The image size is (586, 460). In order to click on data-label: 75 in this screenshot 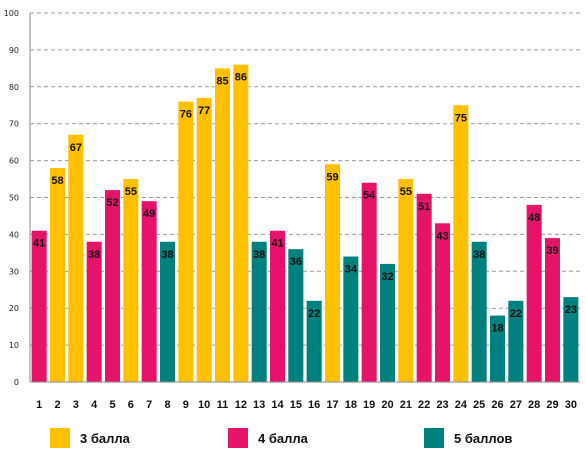, I will do `click(461, 118)`.